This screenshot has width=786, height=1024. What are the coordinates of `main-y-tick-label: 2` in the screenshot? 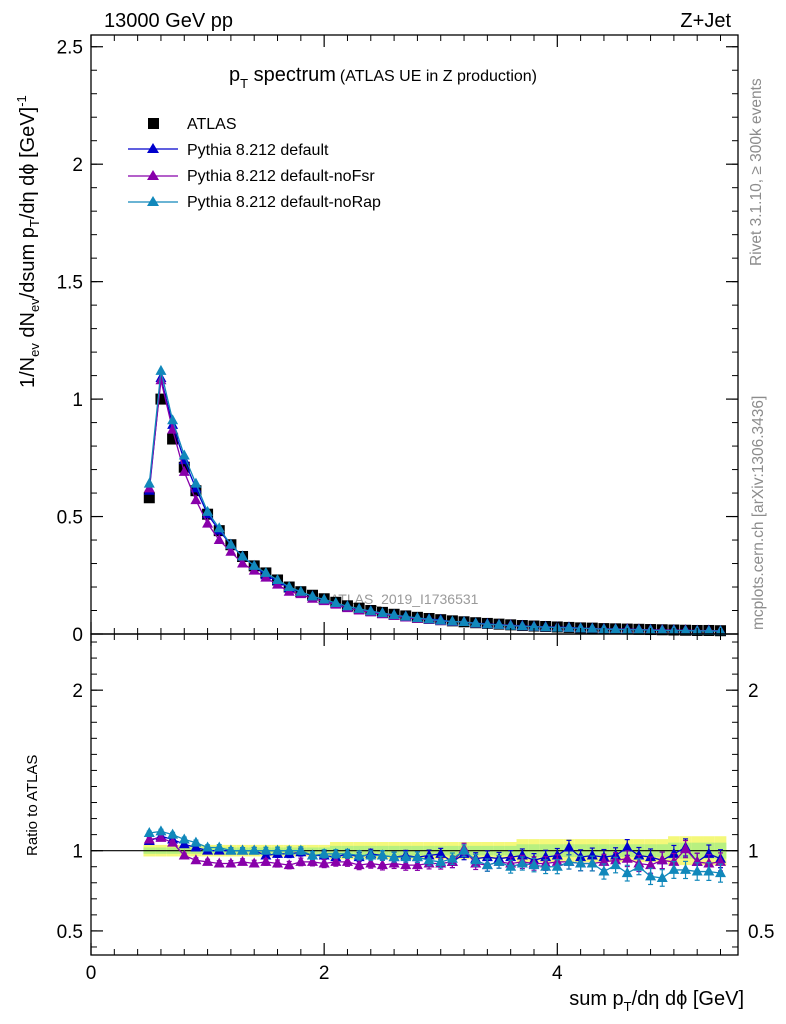 It's located at (77, 165).